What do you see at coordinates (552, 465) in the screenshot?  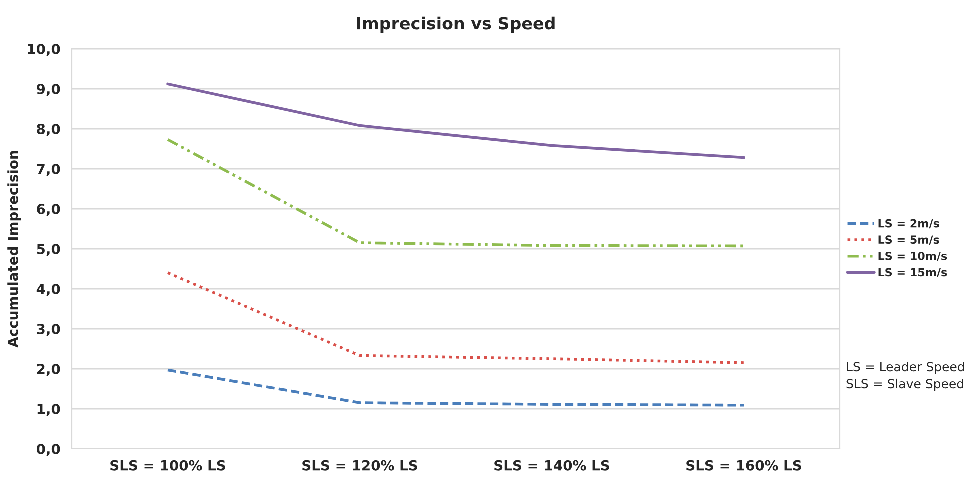 I see `x-tick-label: SLS = 140% LS` at bounding box center [552, 465].